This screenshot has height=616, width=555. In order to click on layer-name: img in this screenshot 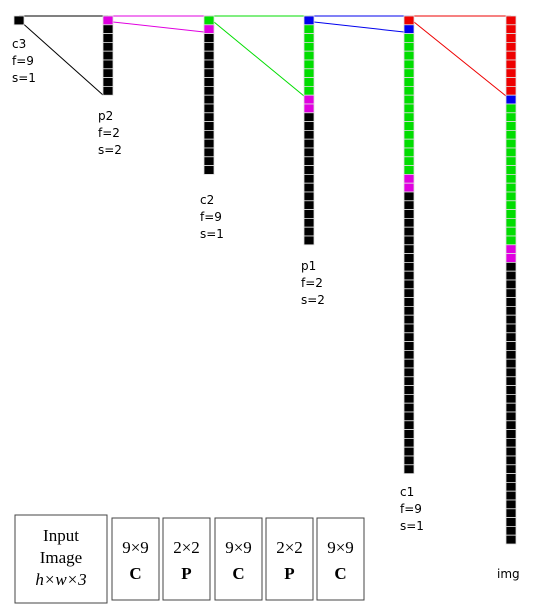, I will do `click(508, 574)`.